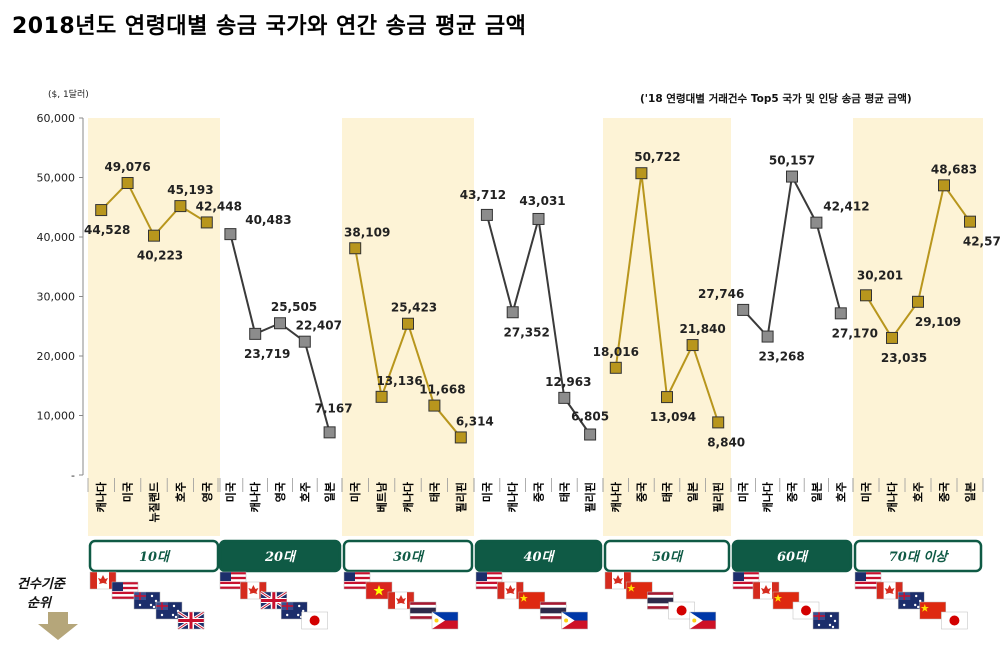 The height and width of the screenshot is (656, 1000). I want to click on highlight-band, so click(154, 327).